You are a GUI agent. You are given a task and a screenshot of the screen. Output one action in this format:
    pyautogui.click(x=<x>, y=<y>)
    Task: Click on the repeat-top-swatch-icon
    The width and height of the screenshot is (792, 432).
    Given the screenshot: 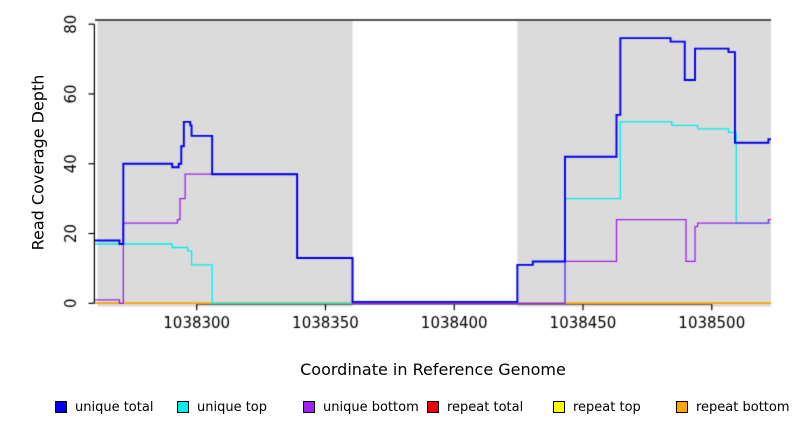 What is the action you would take?
    pyautogui.click(x=559, y=407)
    